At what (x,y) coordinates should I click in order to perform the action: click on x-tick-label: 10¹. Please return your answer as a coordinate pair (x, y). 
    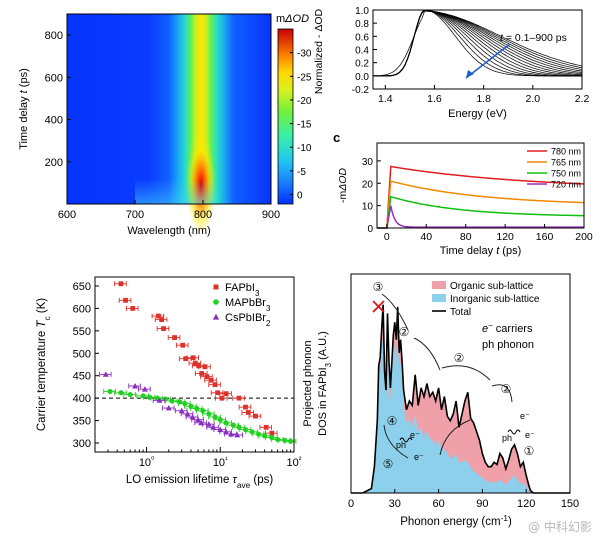
    Looking at the image, I should click on (220, 462).